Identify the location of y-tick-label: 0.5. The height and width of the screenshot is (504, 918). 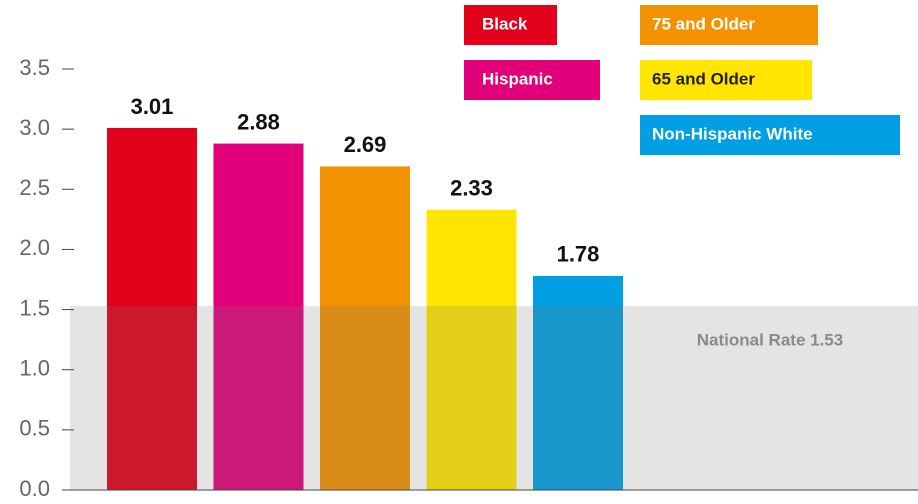
(34, 428).